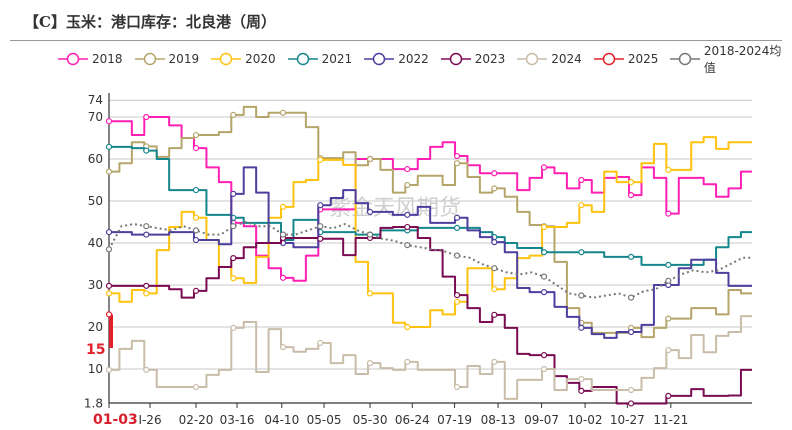 The height and width of the screenshot is (430, 792). Describe the element at coordinates (396, 40) in the screenshot. I see `title-divider` at that location.